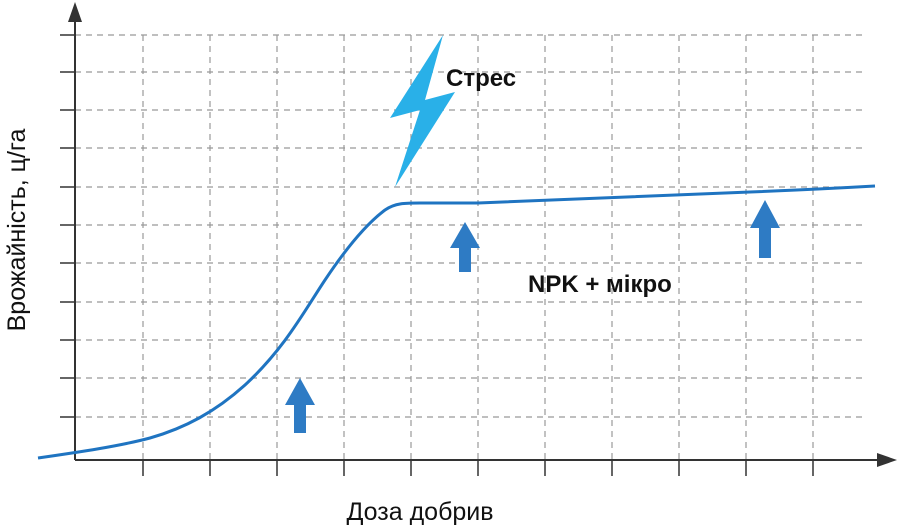 The image size is (900, 529). I want to click on stress-label: Стрес, so click(481, 78).